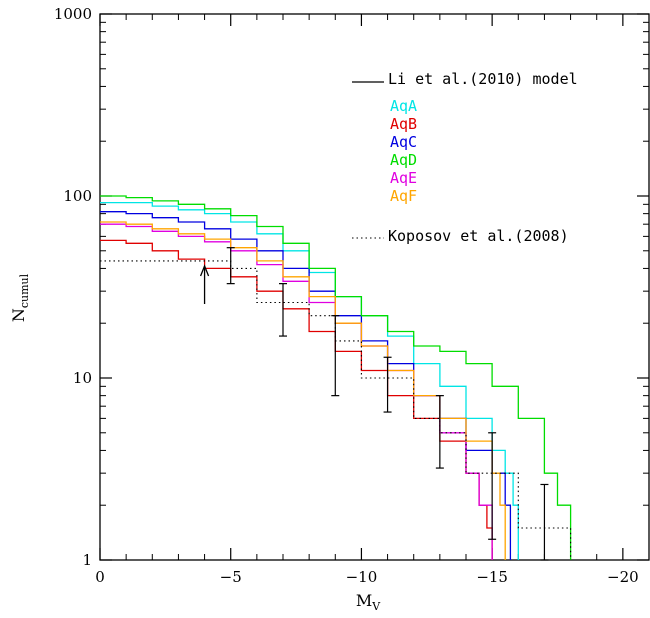 This screenshot has height=618, width=650. I want to click on legend-label-aqb: AqB, so click(403, 124).